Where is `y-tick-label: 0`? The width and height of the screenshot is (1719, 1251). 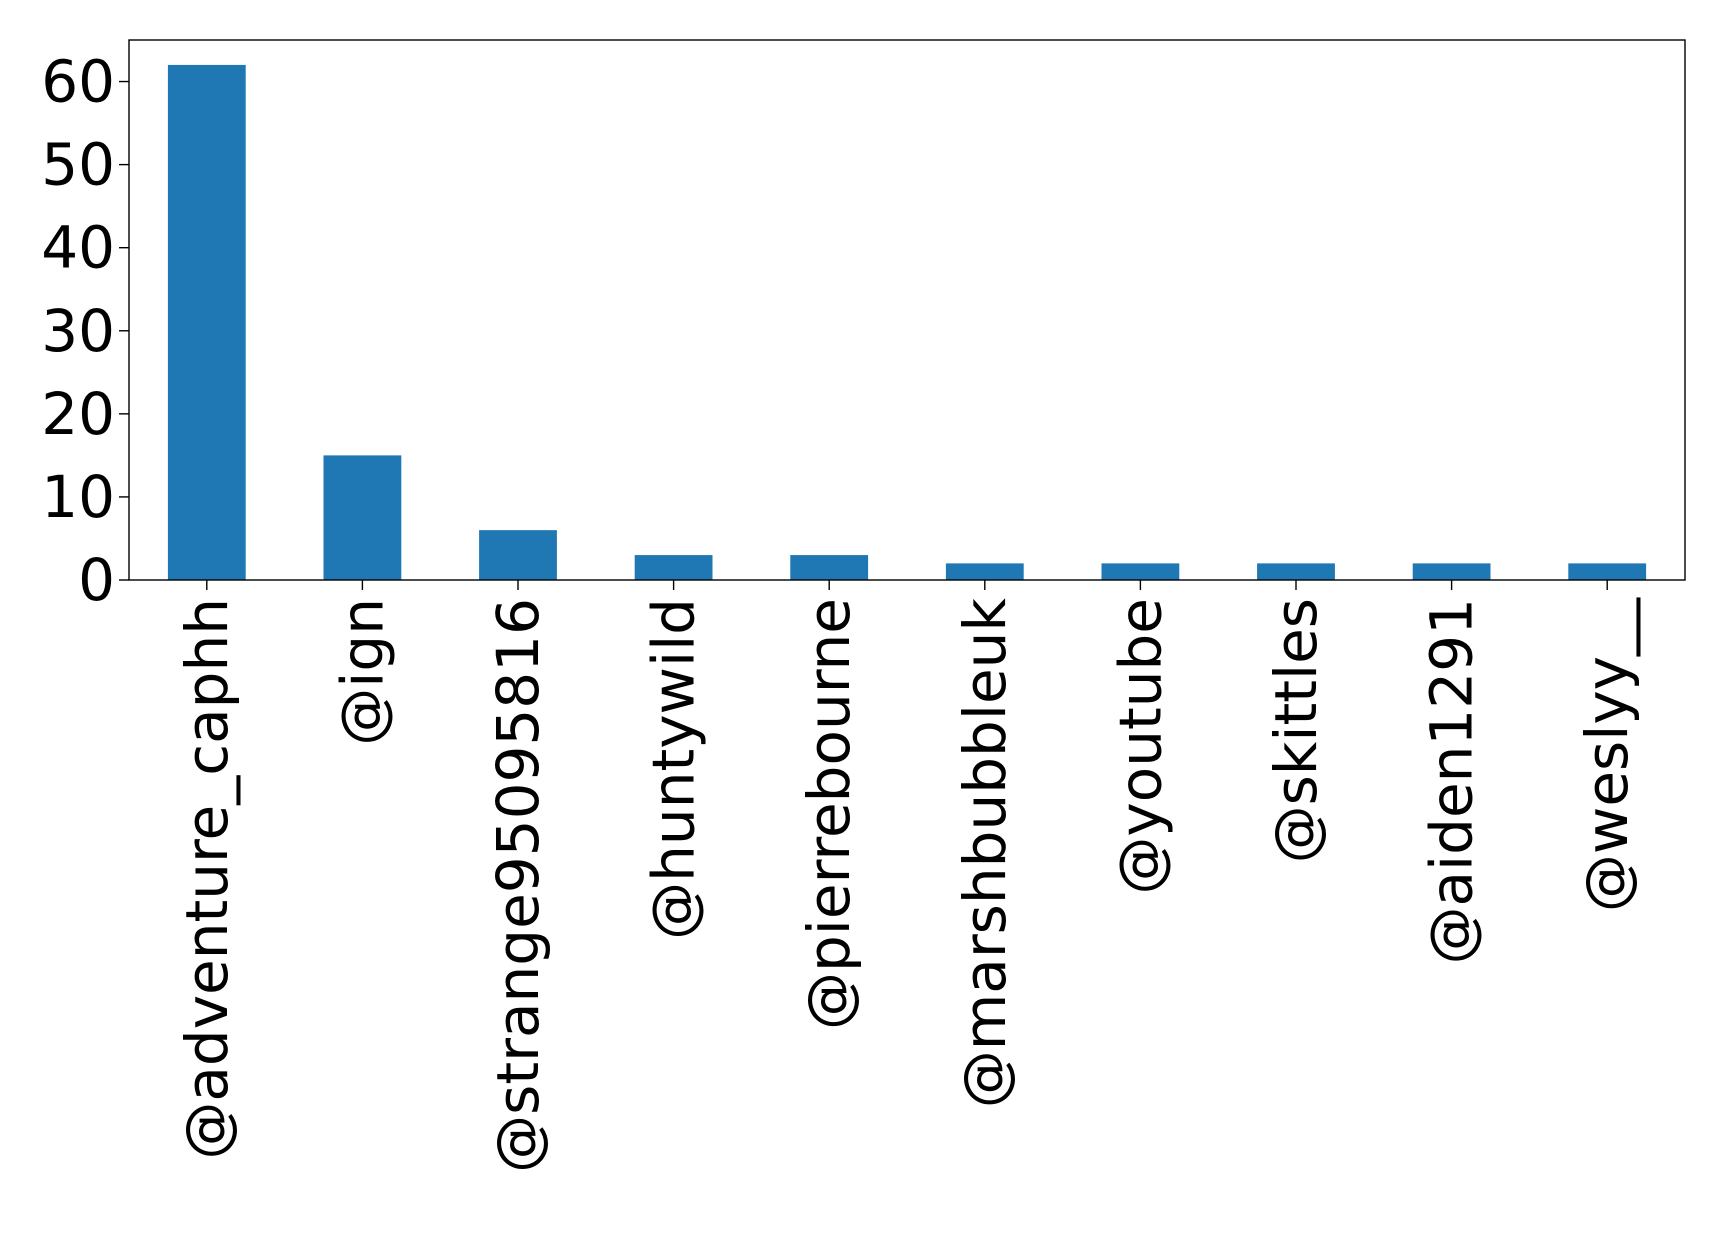
y-tick-label: 0 is located at coordinates (96, 580).